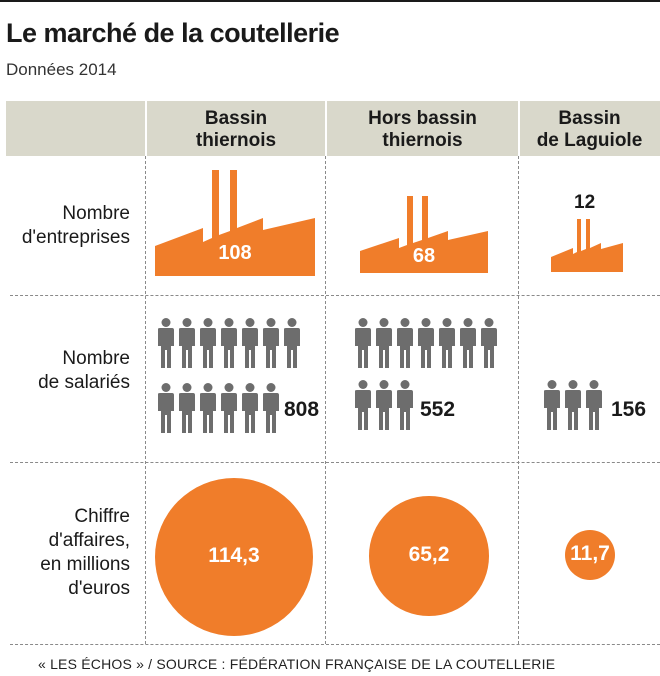  I want to click on row-label-line: d'entreprises, so click(75, 237).